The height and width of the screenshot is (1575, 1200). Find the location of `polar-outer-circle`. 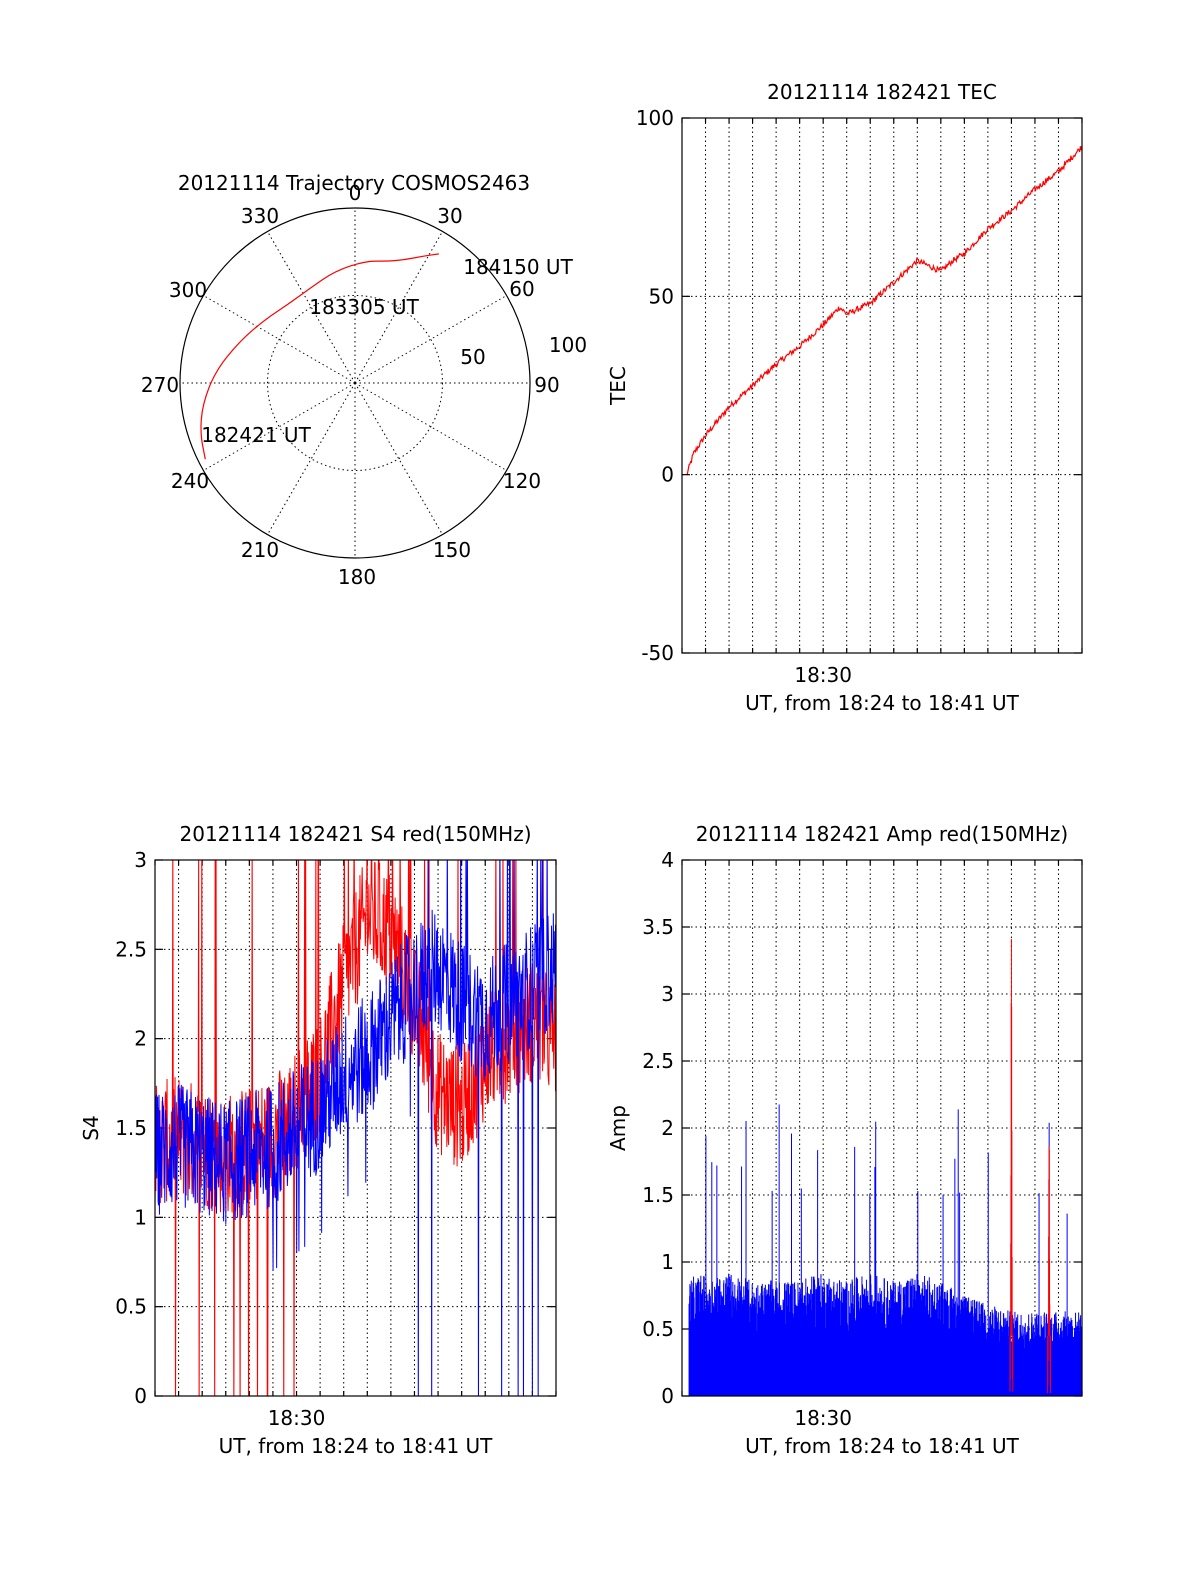

polar-outer-circle is located at coordinates (355, 383).